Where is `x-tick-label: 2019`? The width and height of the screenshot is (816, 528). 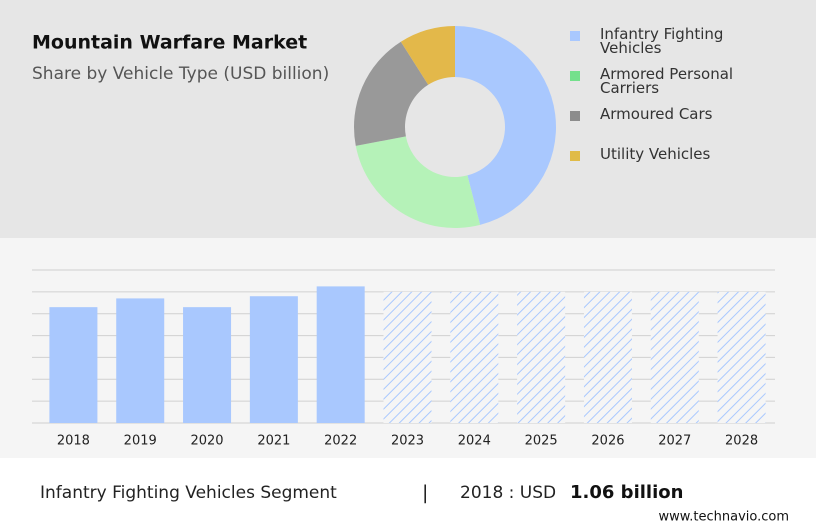 x-tick-label: 2019 is located at coordinates (140, 441).